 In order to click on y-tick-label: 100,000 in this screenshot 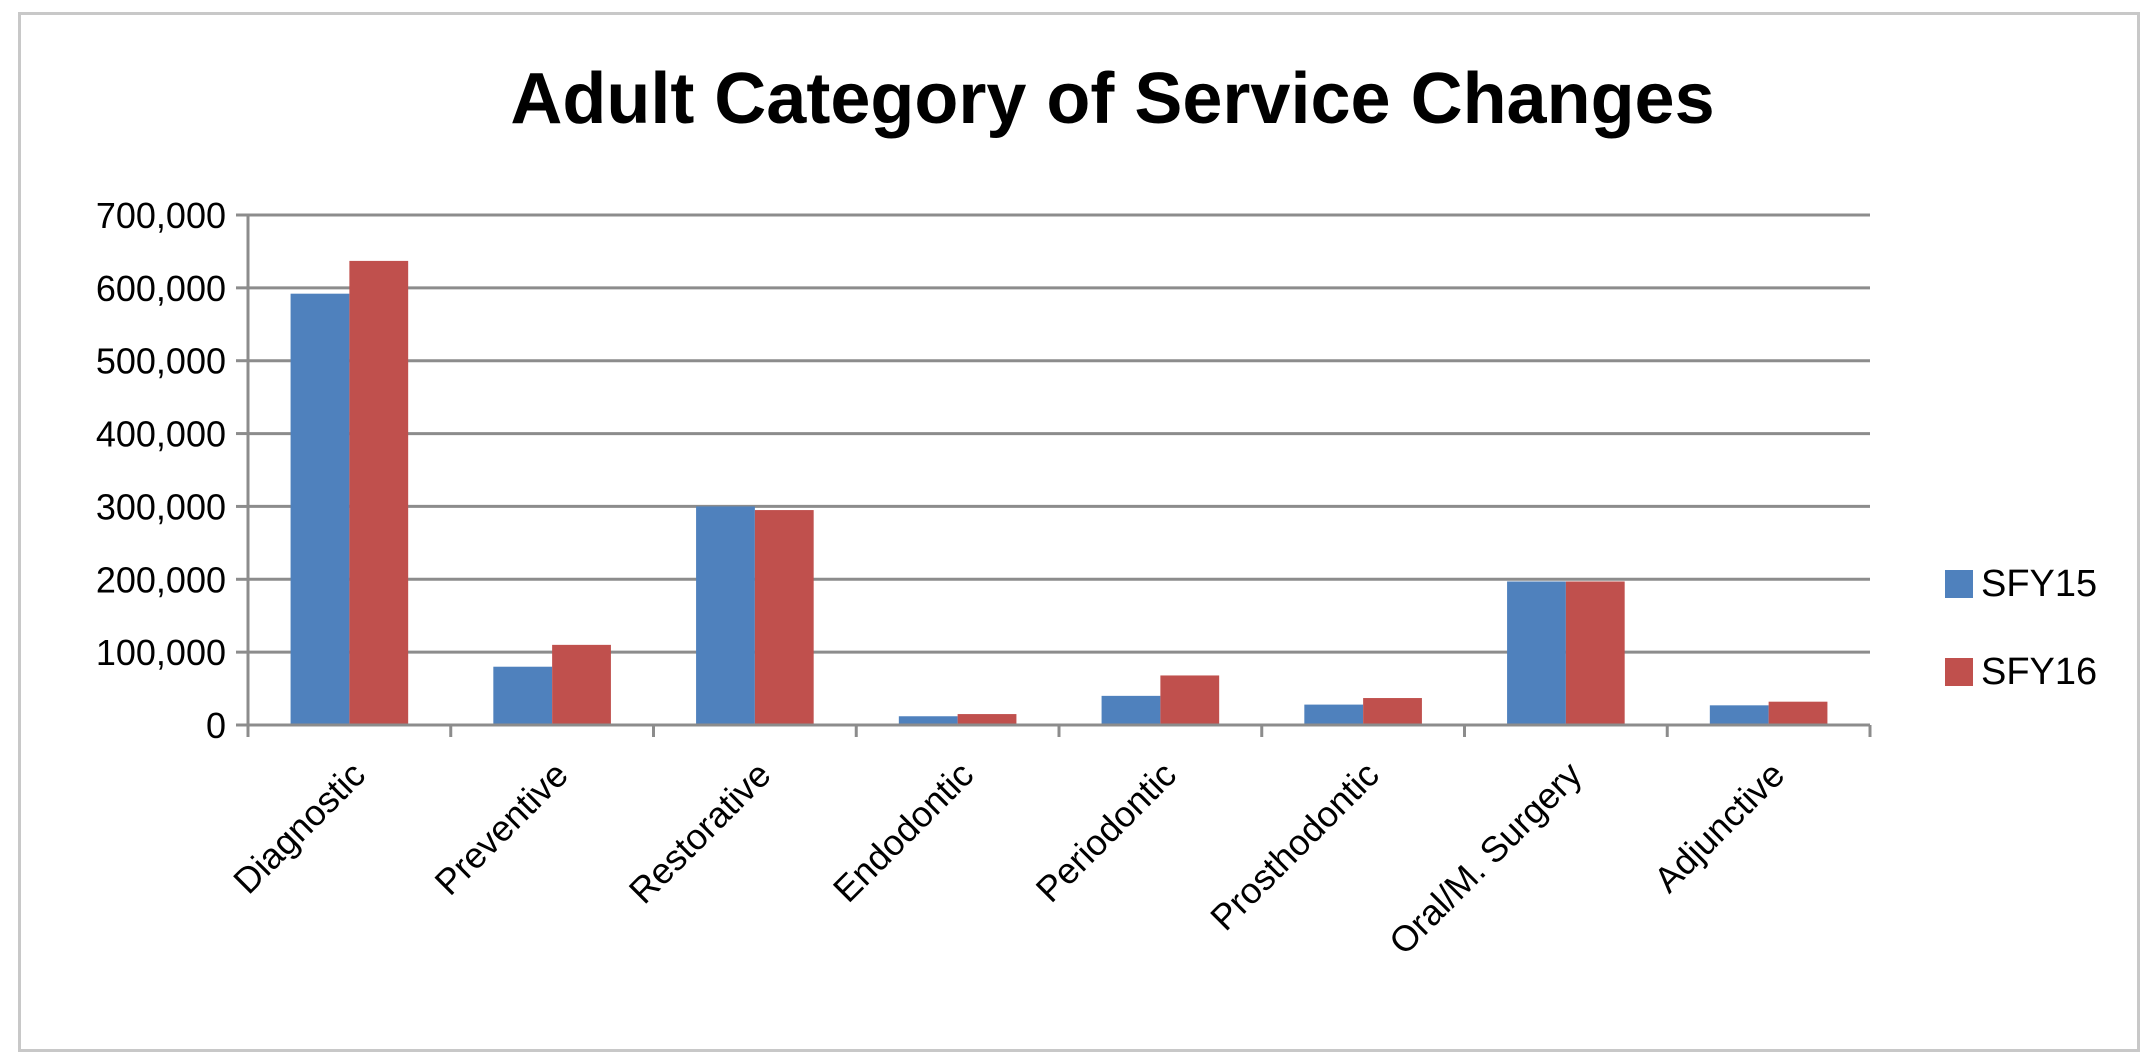, I will do `click(161, 652)`.